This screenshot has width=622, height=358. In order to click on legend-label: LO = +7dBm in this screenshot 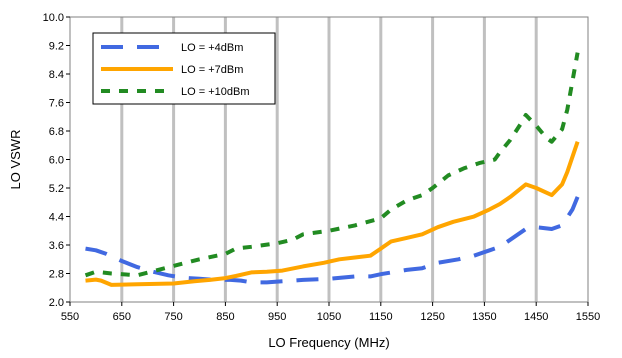, I will do `click(212, 70)`.